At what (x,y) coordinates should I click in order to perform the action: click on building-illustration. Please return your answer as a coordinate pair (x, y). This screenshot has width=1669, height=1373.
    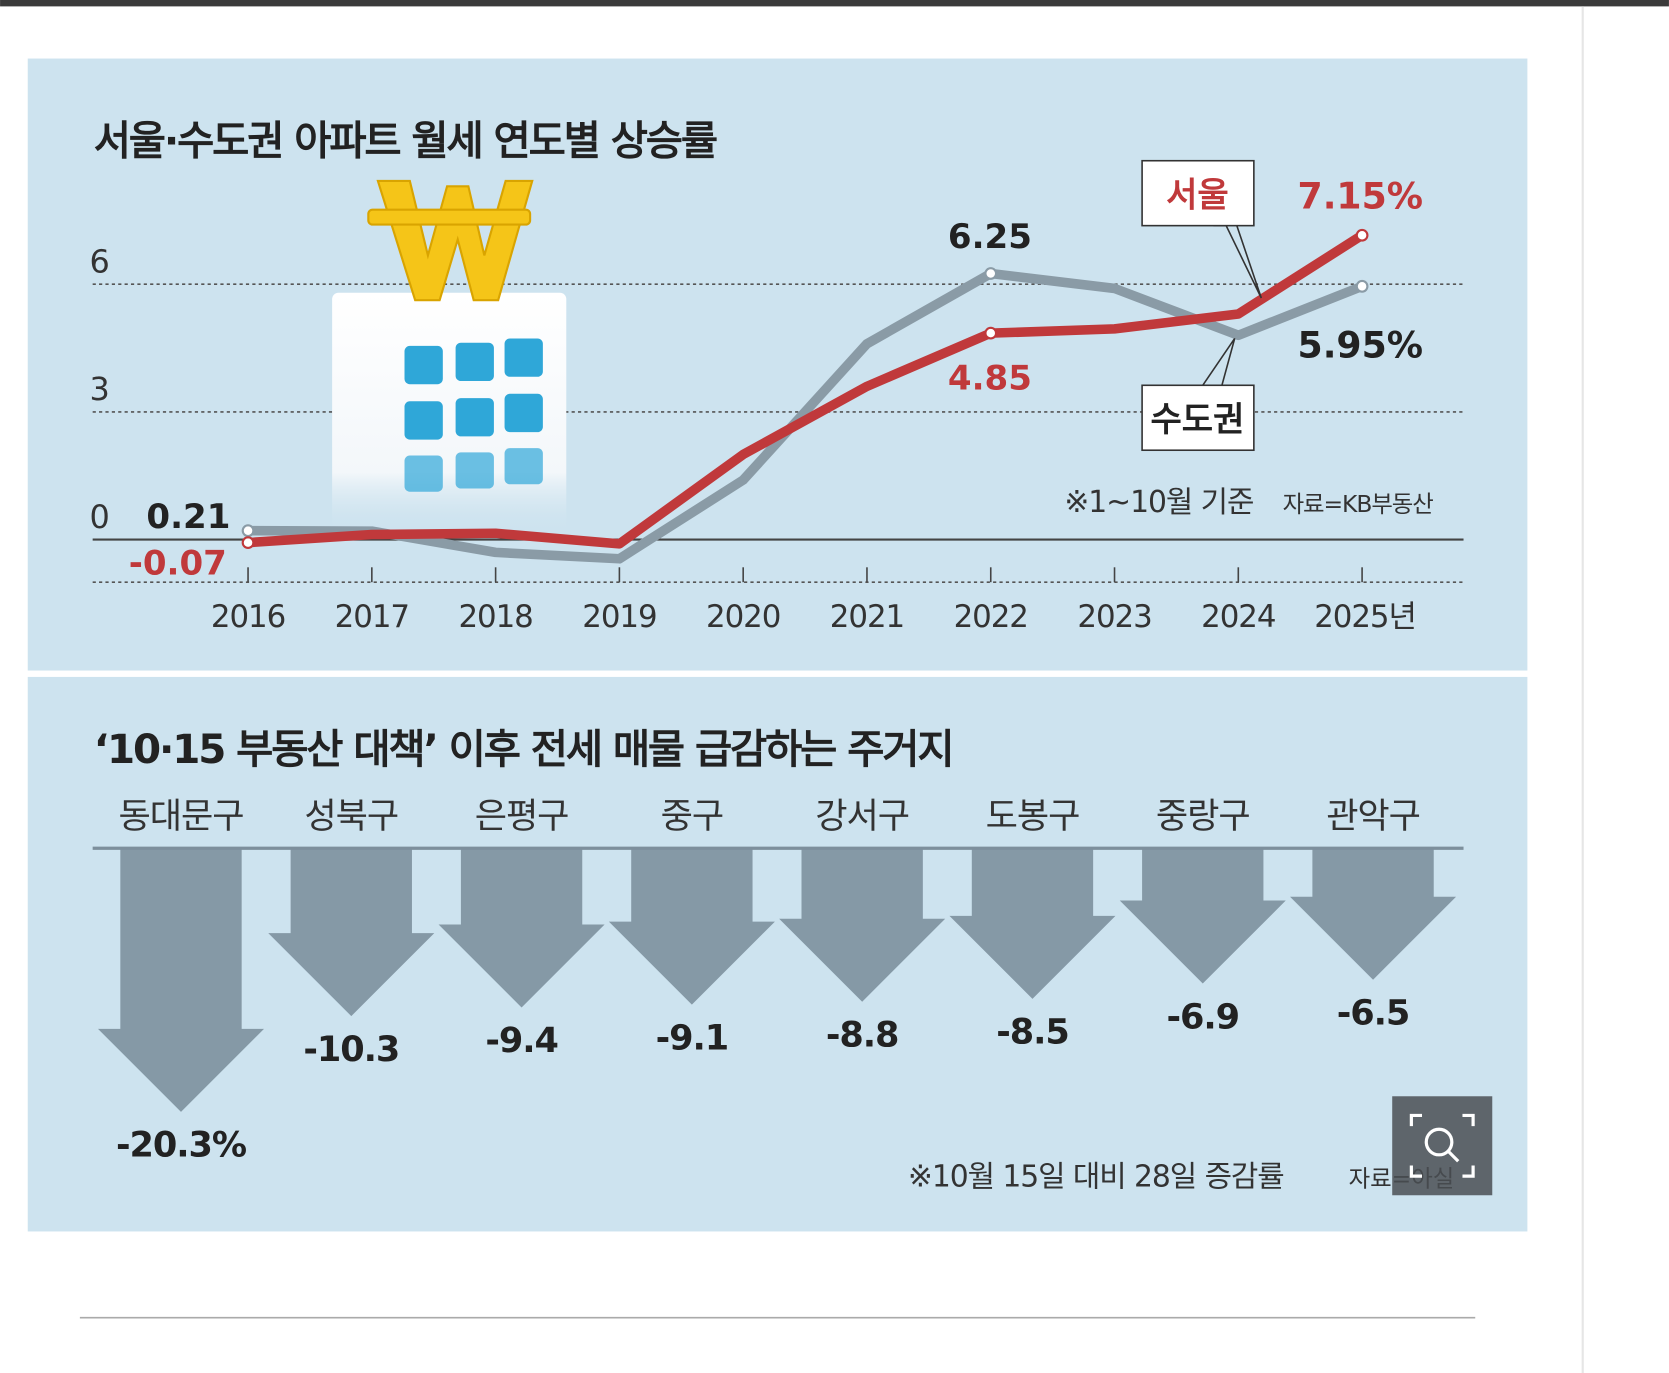
    Looking at the image, I should click on (449, 412).